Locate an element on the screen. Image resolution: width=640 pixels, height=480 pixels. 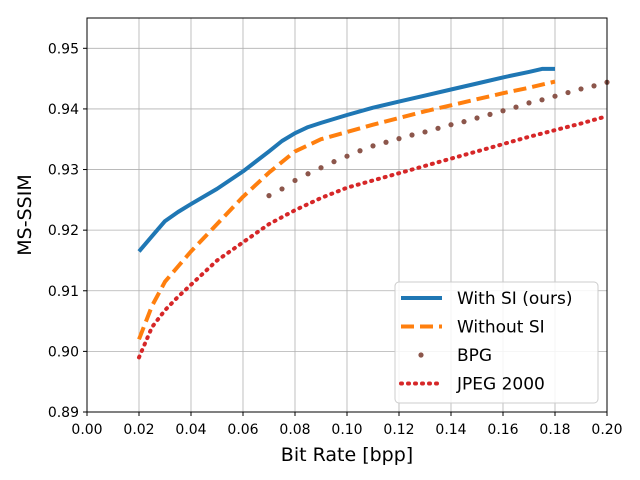
legend-label-bpg: BPG is located at coordinates (474, 356).